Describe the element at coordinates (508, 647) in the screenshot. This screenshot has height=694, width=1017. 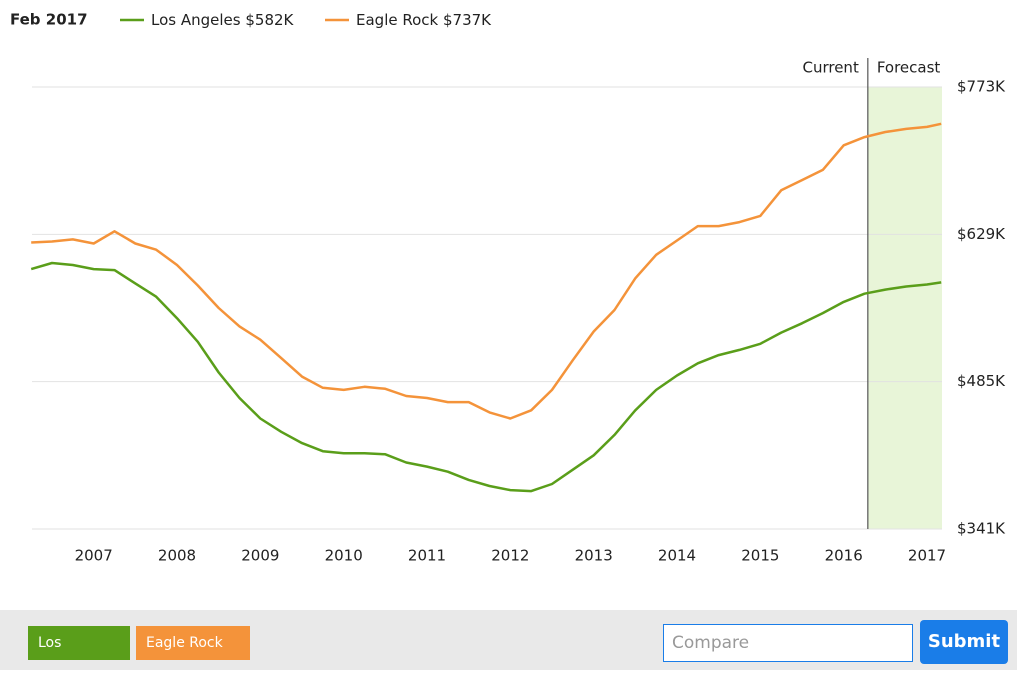
I see `toolbar: Los Angeles Eagle Rock X Compare Submit` at that location.